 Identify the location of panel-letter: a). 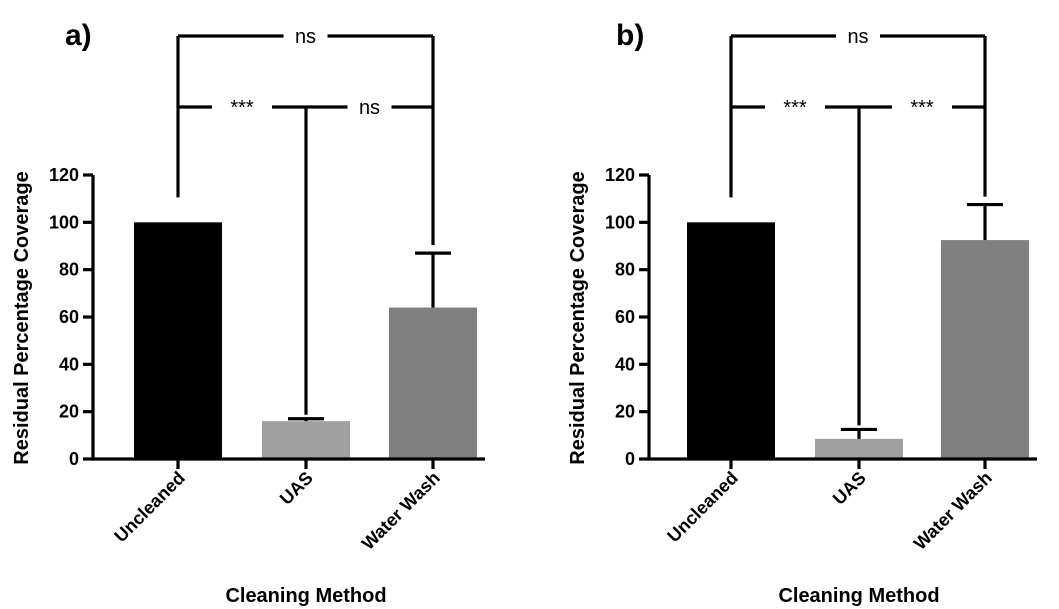
(78, 35).